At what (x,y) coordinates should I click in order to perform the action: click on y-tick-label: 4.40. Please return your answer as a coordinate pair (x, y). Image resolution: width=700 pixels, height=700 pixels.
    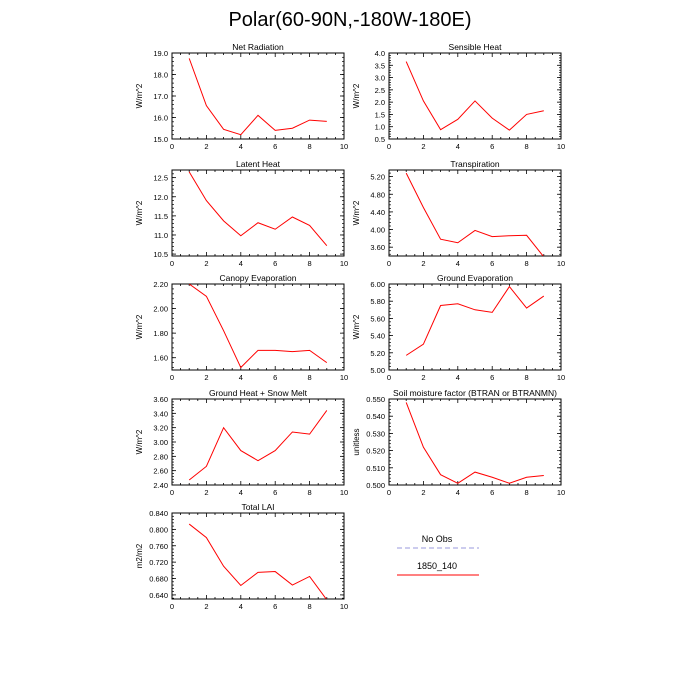
    Looking at the image, I should click on (377, 212).